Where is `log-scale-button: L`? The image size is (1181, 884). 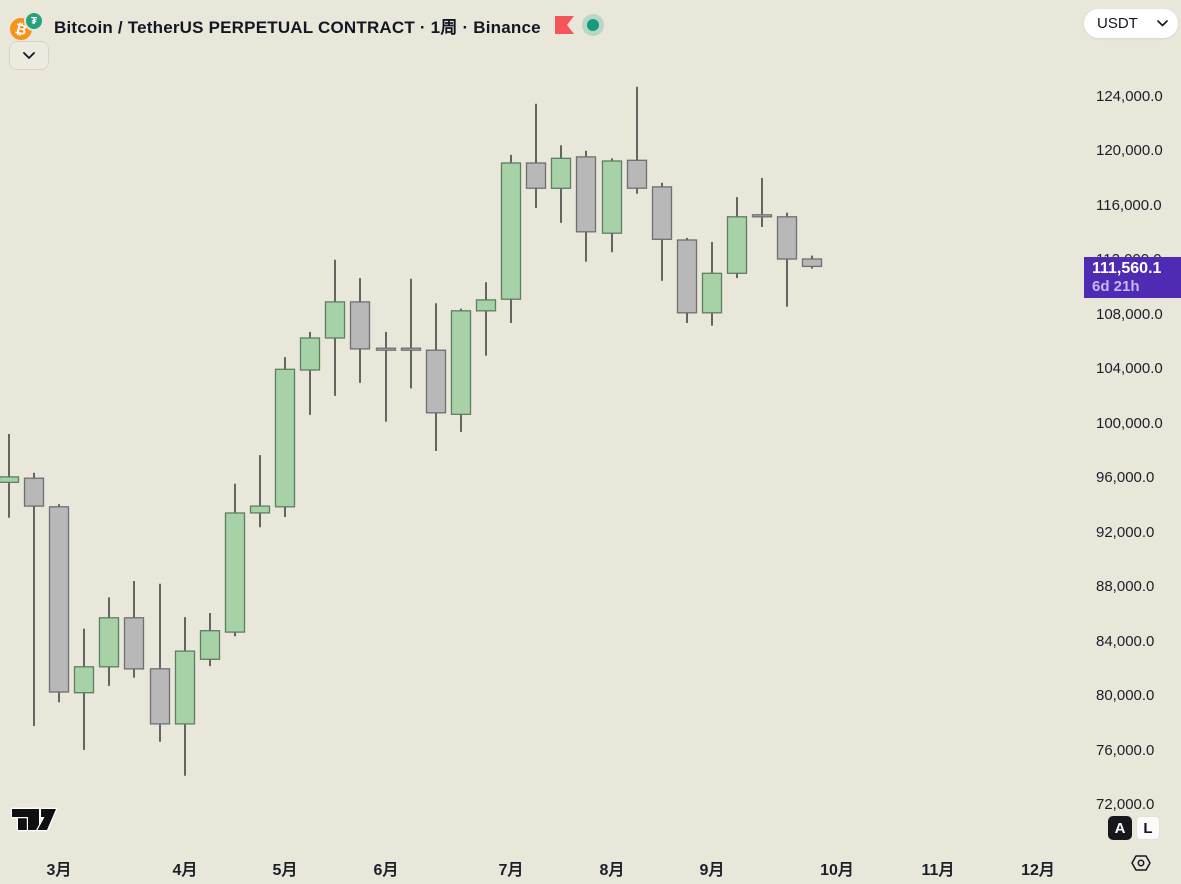 log-scale-button: L is located at coordinates (1148, 828).